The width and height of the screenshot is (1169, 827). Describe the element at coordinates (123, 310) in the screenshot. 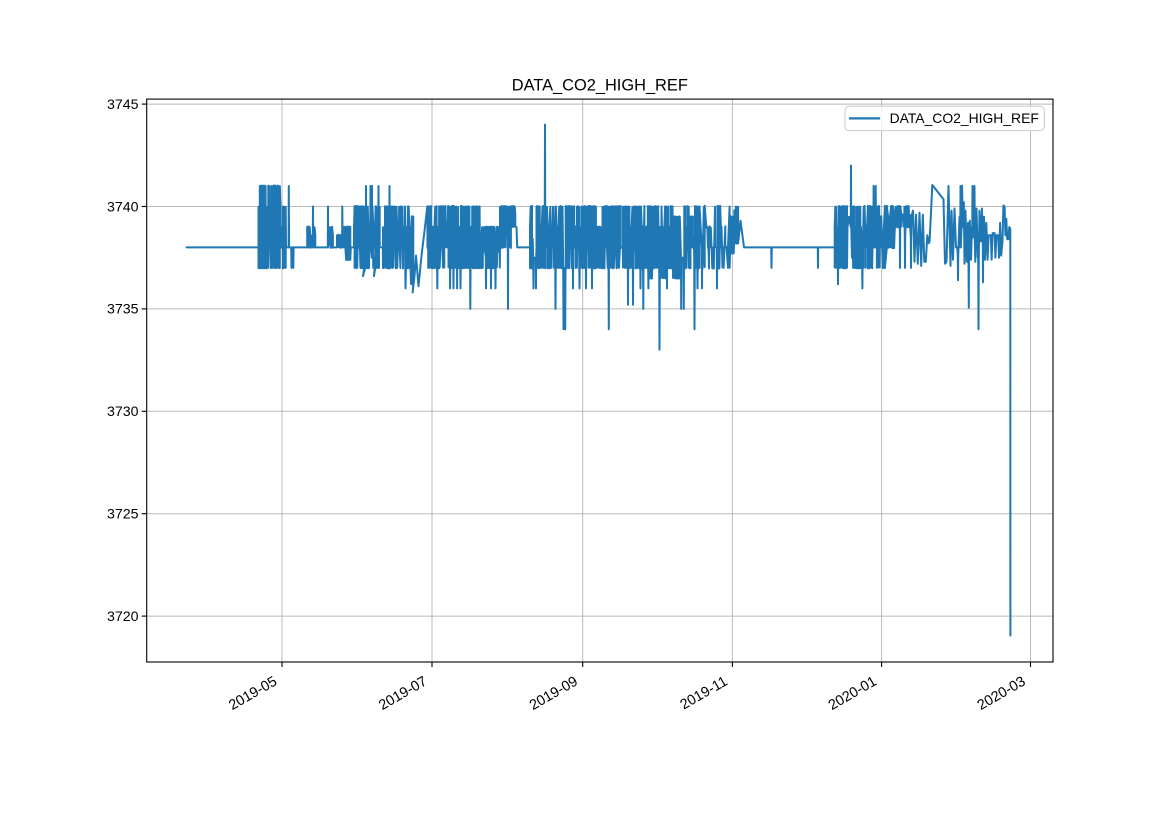

I see `svg-text: 3735` at that location.